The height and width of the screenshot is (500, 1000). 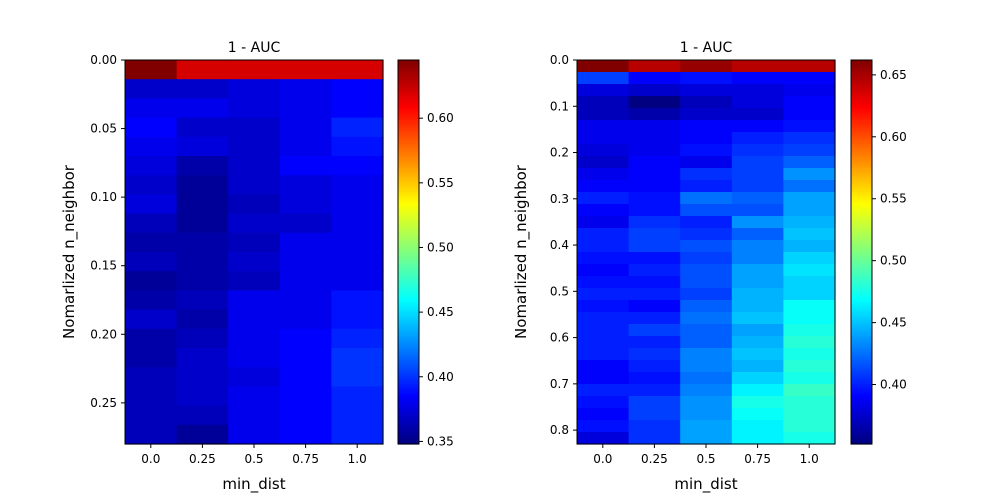 What do you see at coordinates (893, 323) in the screenshot?
I see `colorbar-tick-label: 0.45` at bounding box center [893, 323].